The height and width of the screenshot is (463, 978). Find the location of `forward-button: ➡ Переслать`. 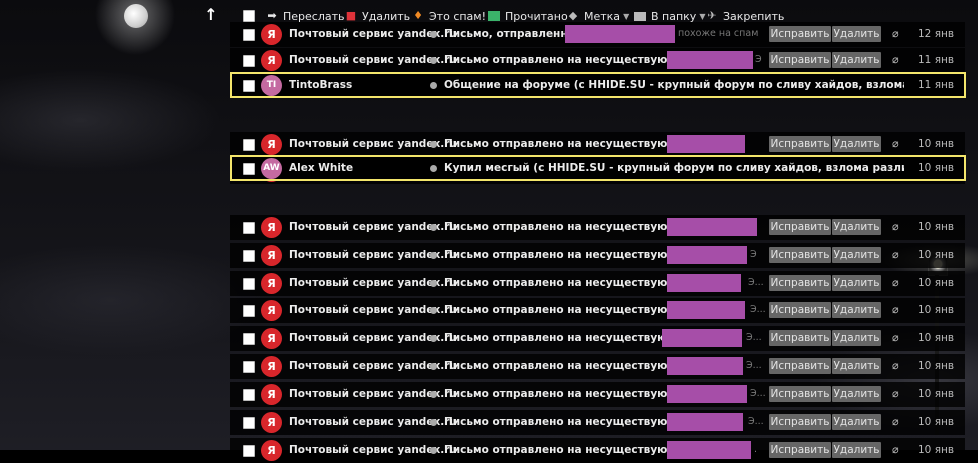

forward-button: ➡ Переслать is located at coordinates (305, 16).